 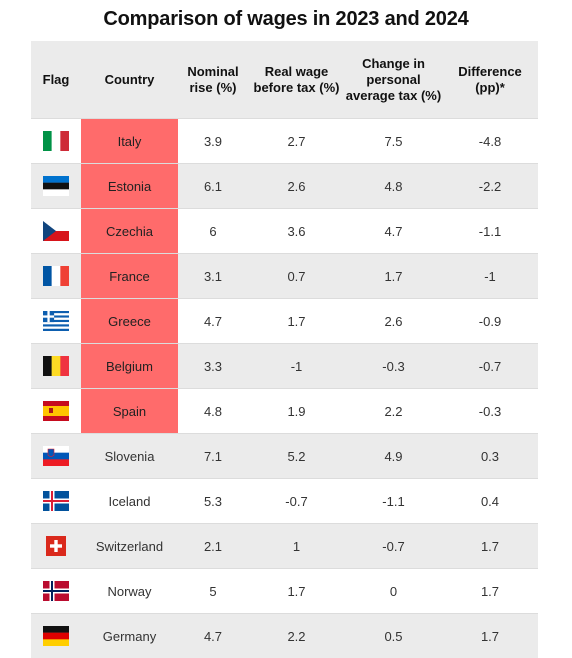 I want to click on real-wage-cell: 5.2, so click(x=296, y=456).